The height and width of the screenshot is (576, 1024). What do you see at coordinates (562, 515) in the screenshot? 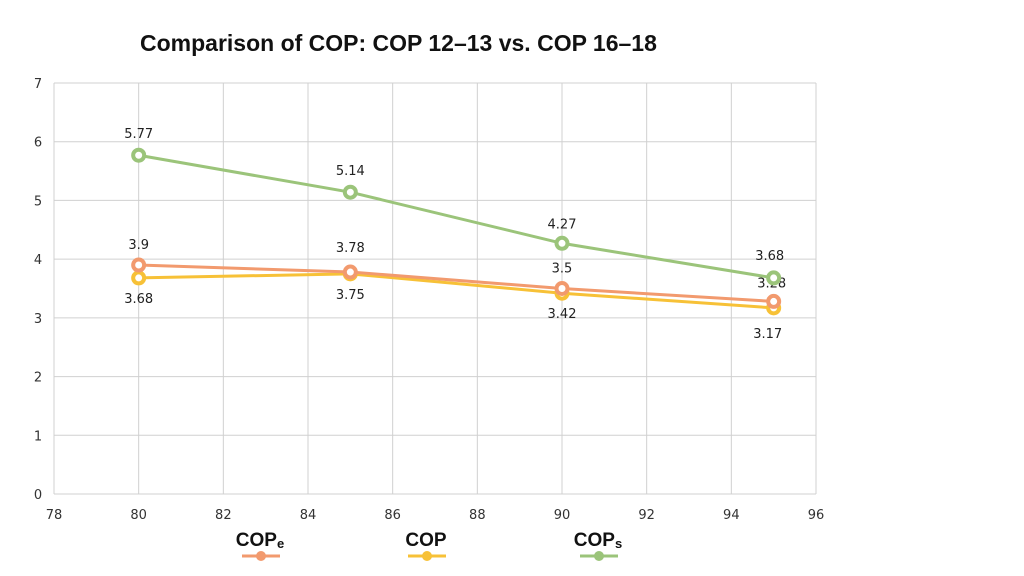
I see `x-tick-label: 90` at bounding box center [562, 515].